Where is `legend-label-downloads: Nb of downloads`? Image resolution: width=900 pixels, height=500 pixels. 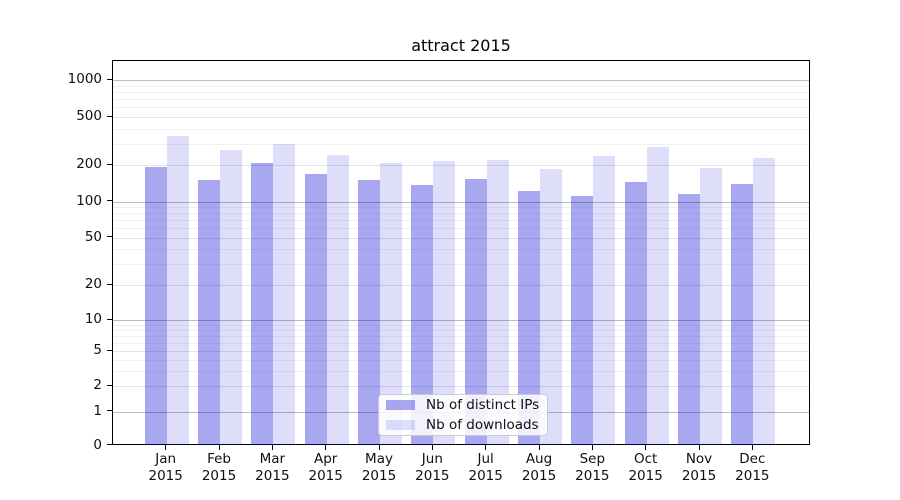 legend-label-downloads: Nb of downloads is located at coordinates (482, 425).